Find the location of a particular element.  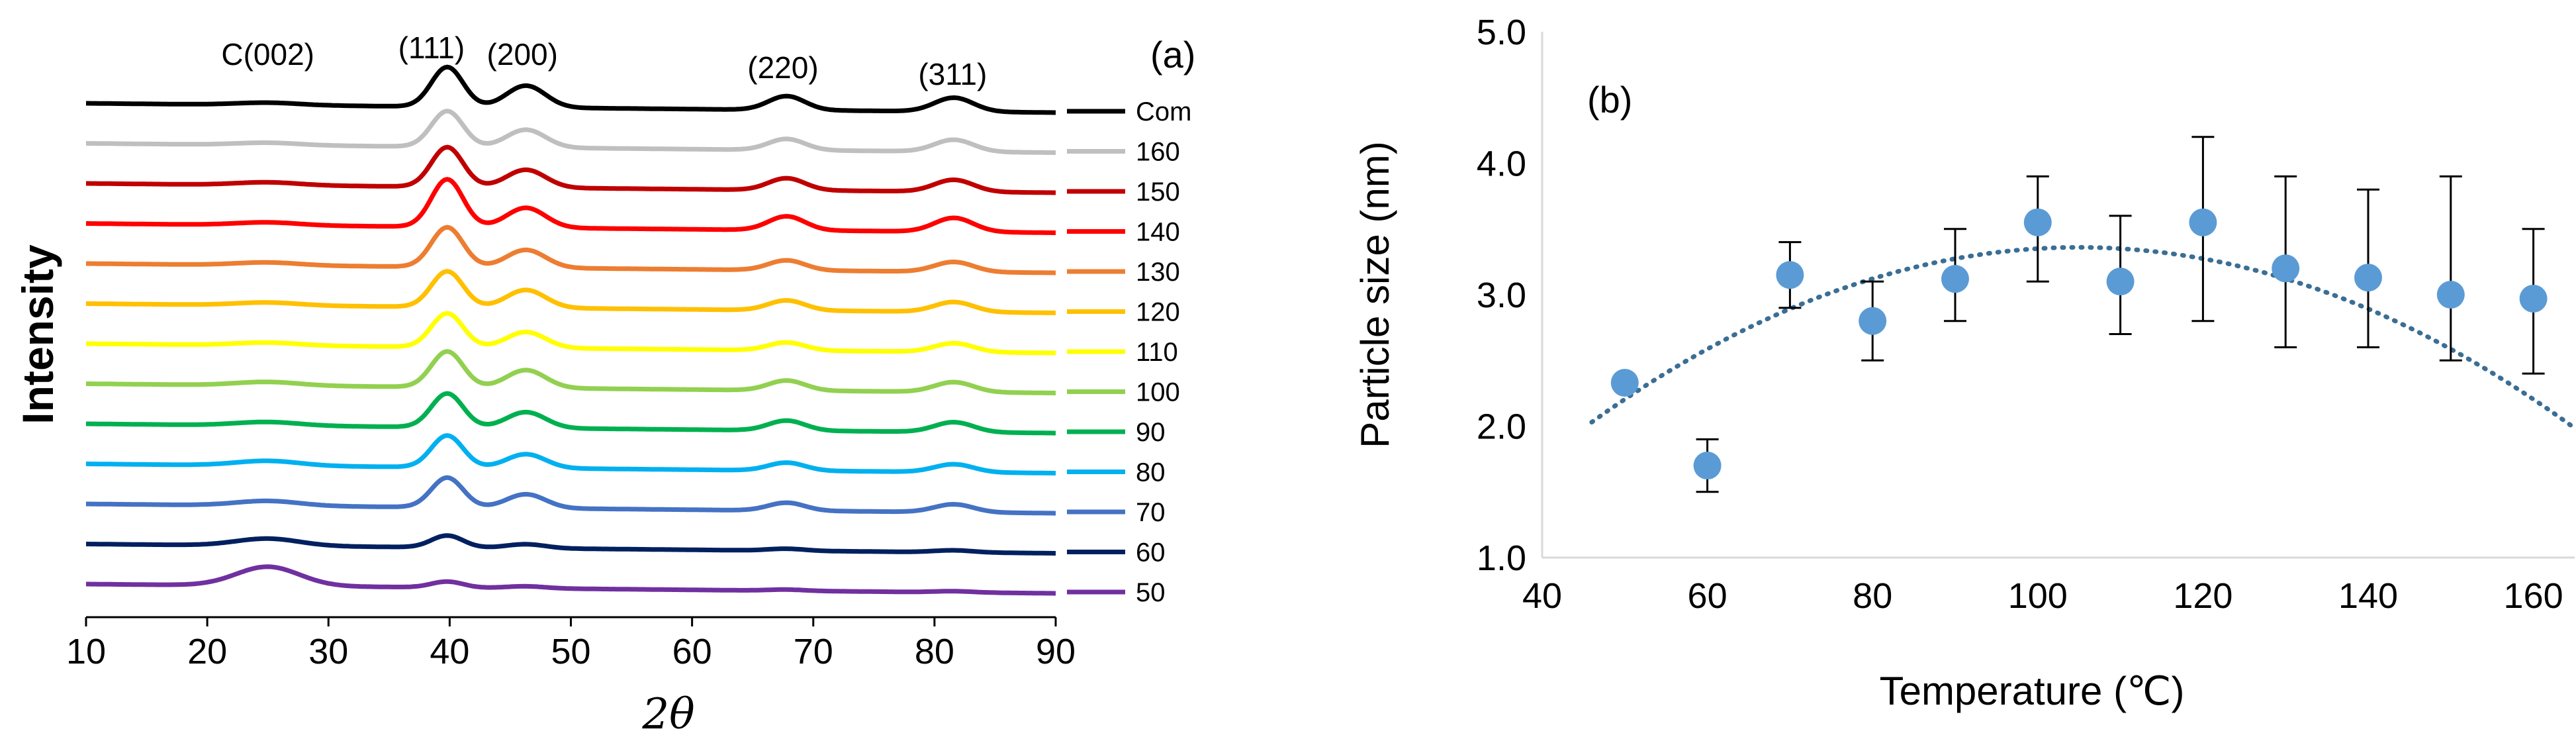

data-points is located at coordinates (2079, 344).